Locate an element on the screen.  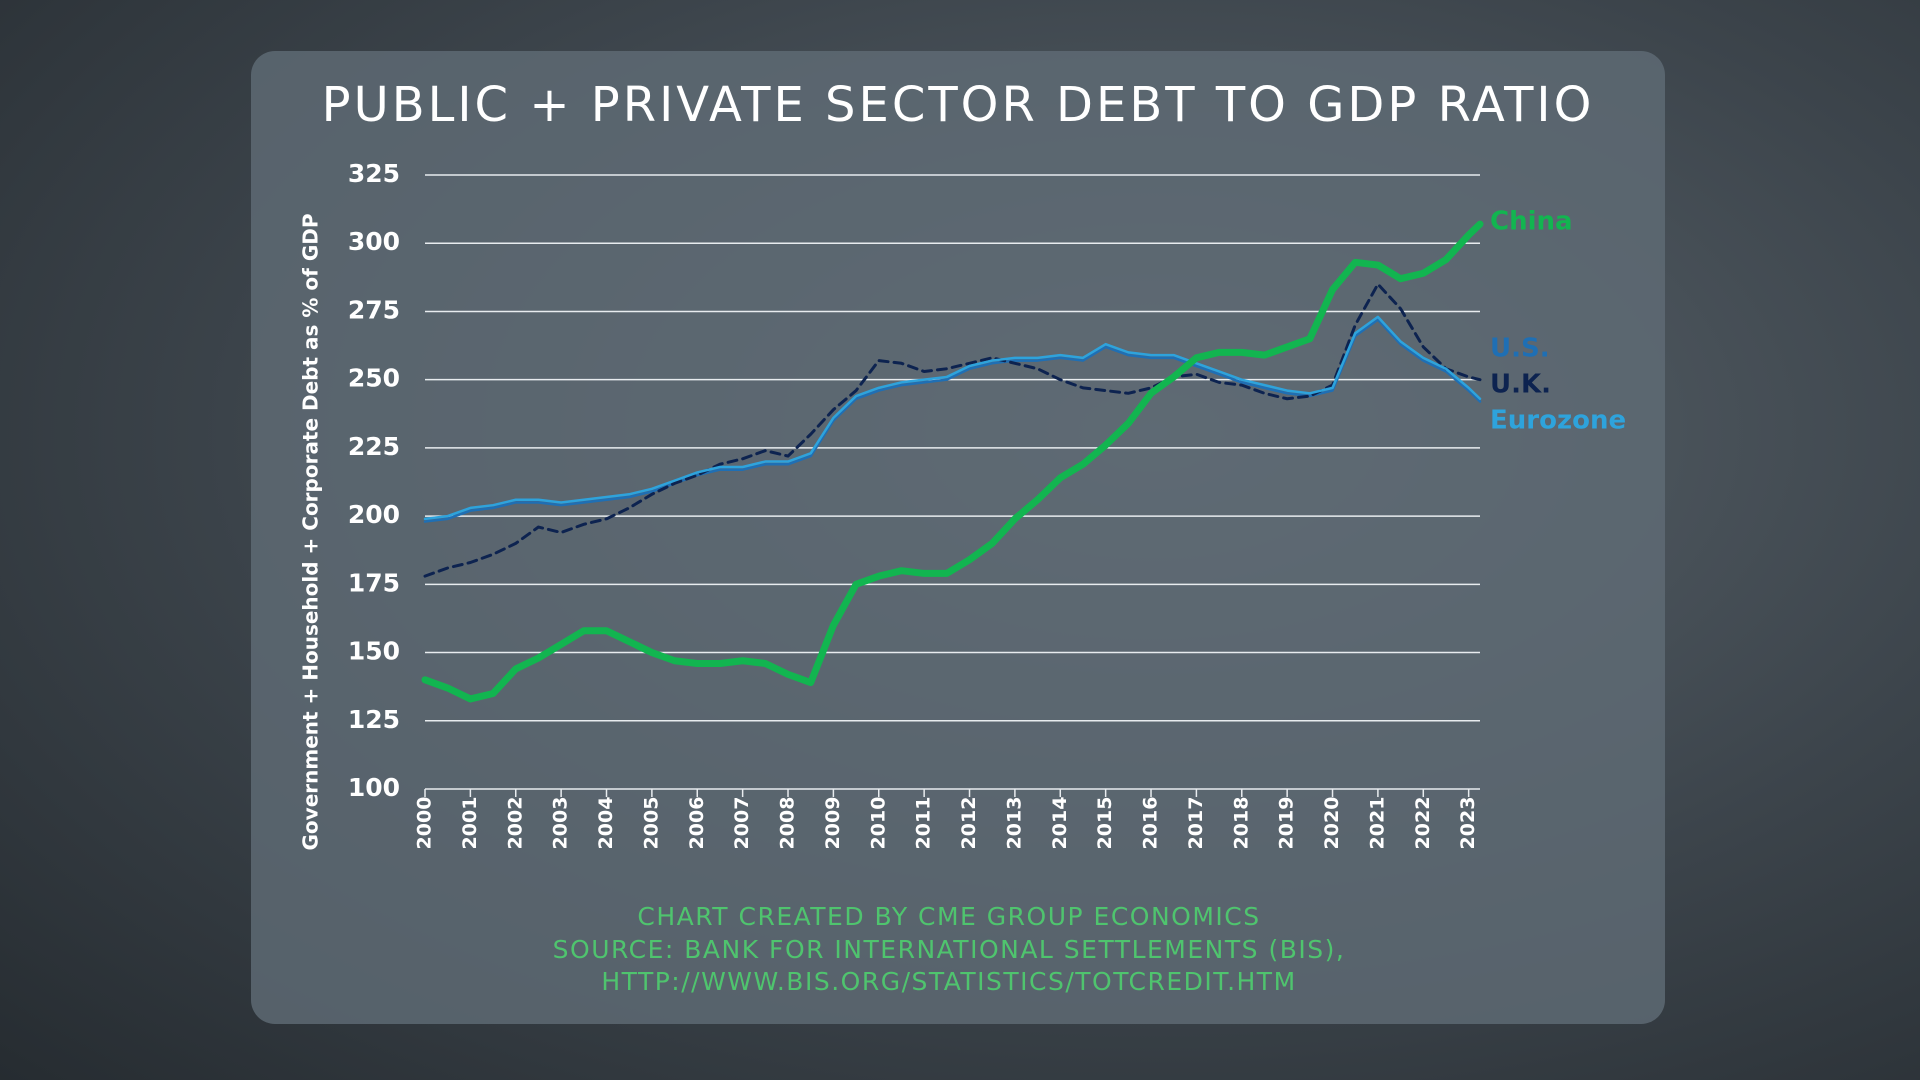
x-tick-label: 2020 is located at coordinates (1332, 823).